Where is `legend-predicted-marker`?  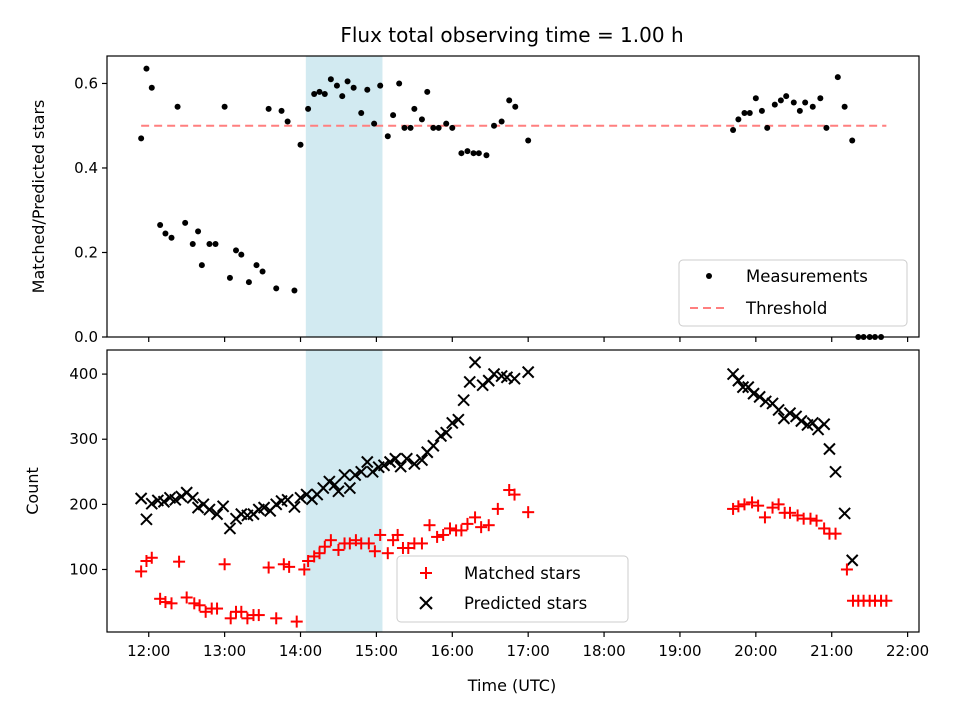
legend-predicted-marker is located at coordinates (426, 603).